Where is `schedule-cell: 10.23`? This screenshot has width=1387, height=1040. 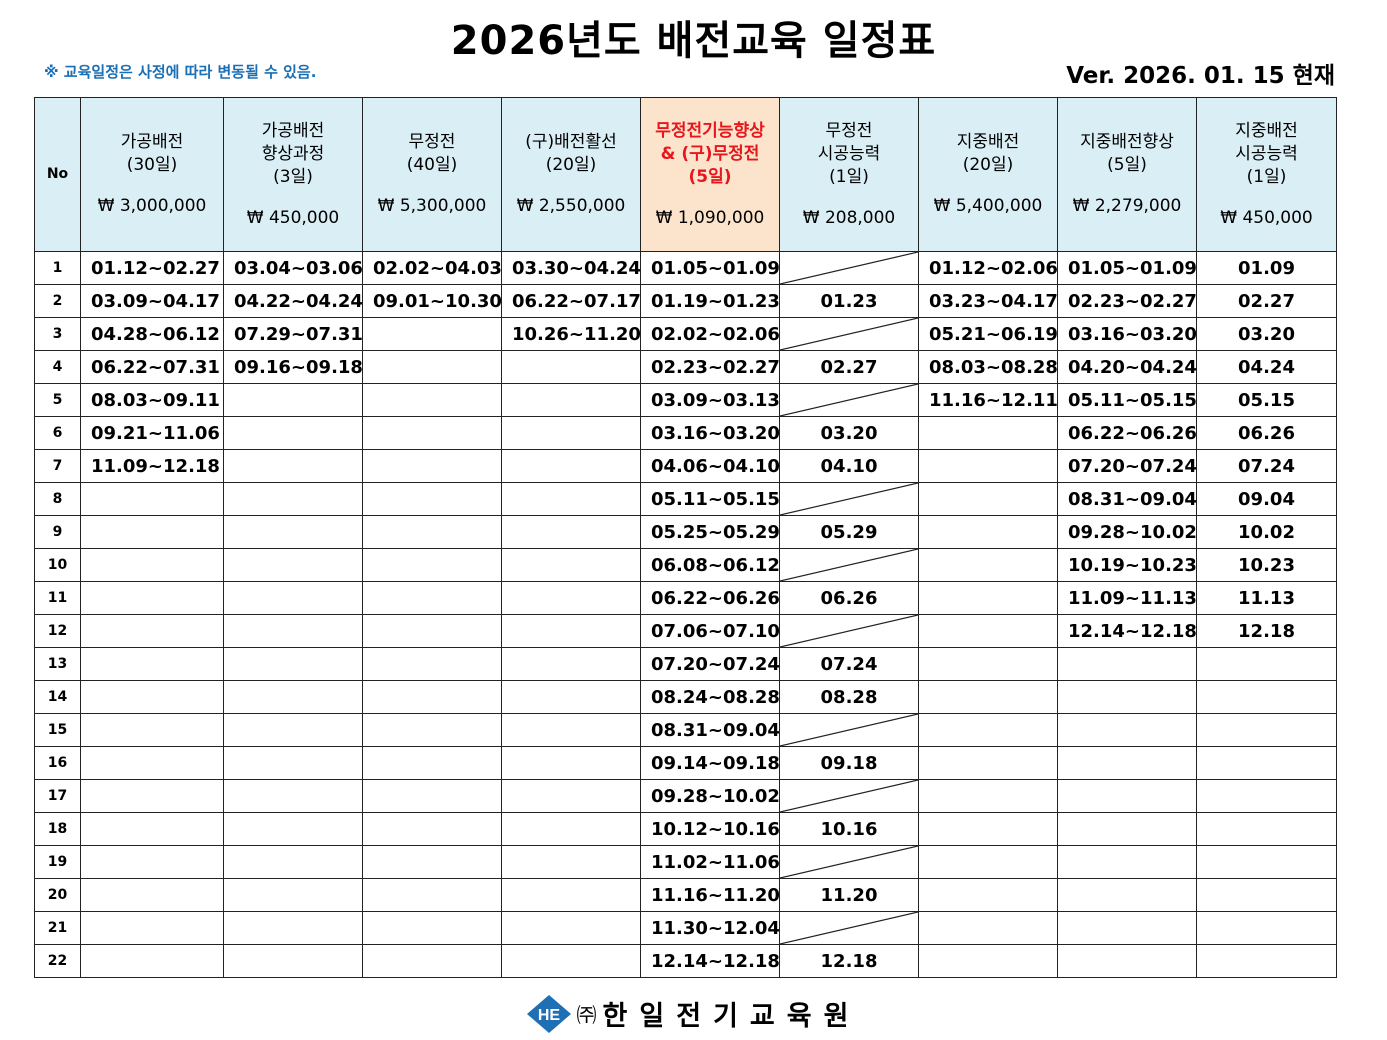 schedule-cell: 10.23 is located at coordinates (1266, 565).